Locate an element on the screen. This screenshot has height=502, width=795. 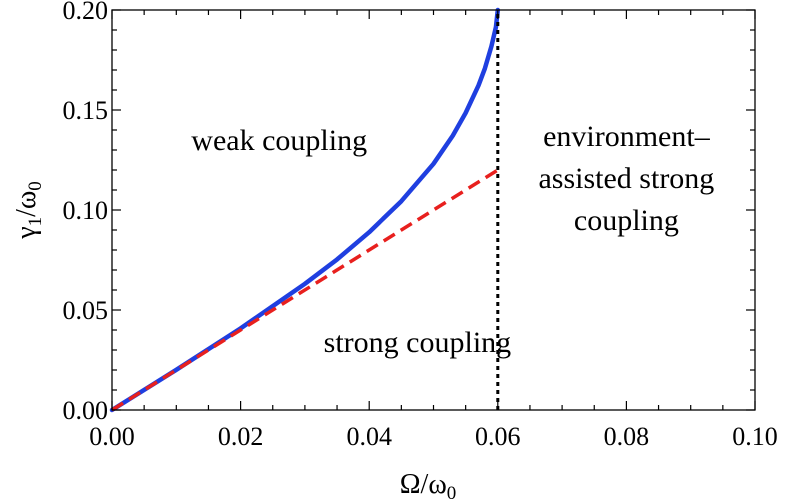
region-label-line: strong coupling is located at coordinates (418, 342).